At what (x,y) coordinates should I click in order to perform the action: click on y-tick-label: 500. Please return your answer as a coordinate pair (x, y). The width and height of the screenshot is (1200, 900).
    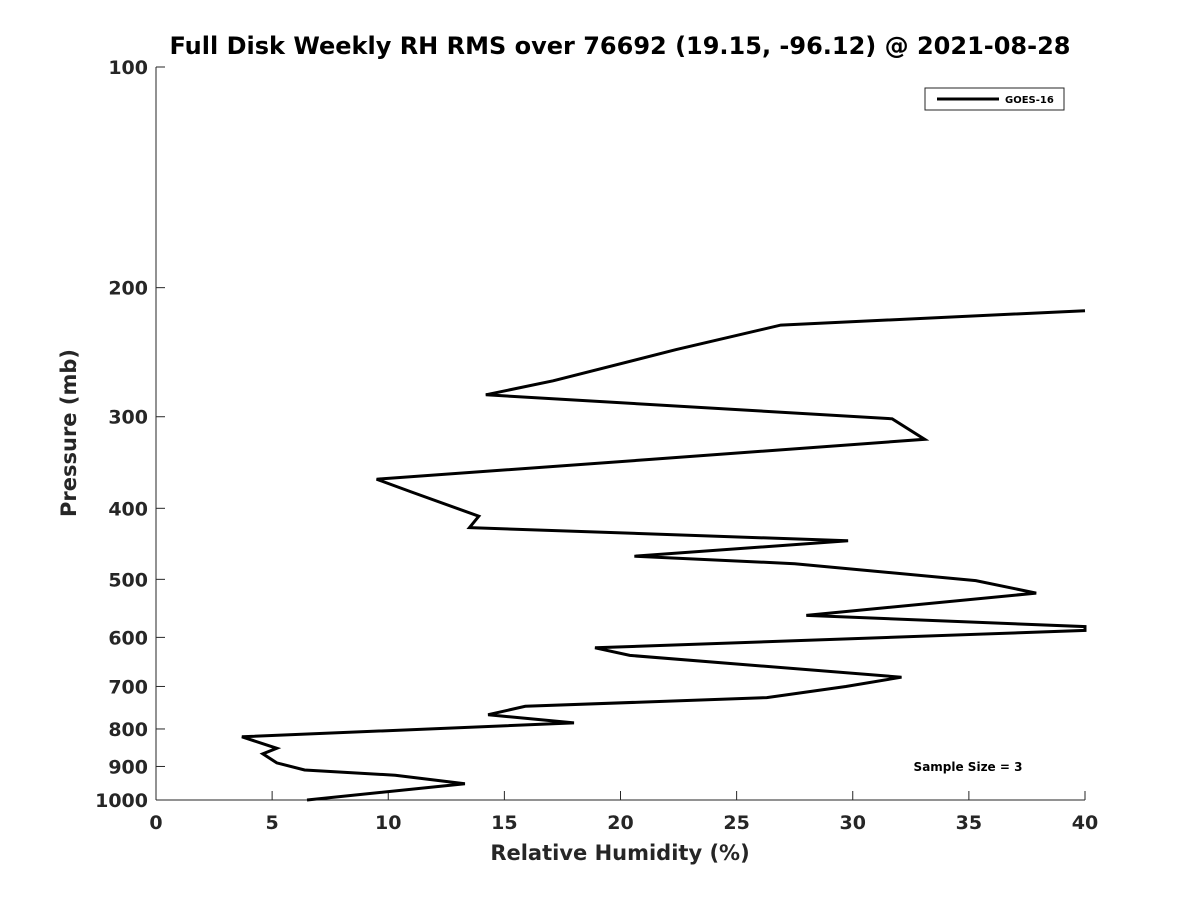
    Looking at the image, I should click on (128, 580).